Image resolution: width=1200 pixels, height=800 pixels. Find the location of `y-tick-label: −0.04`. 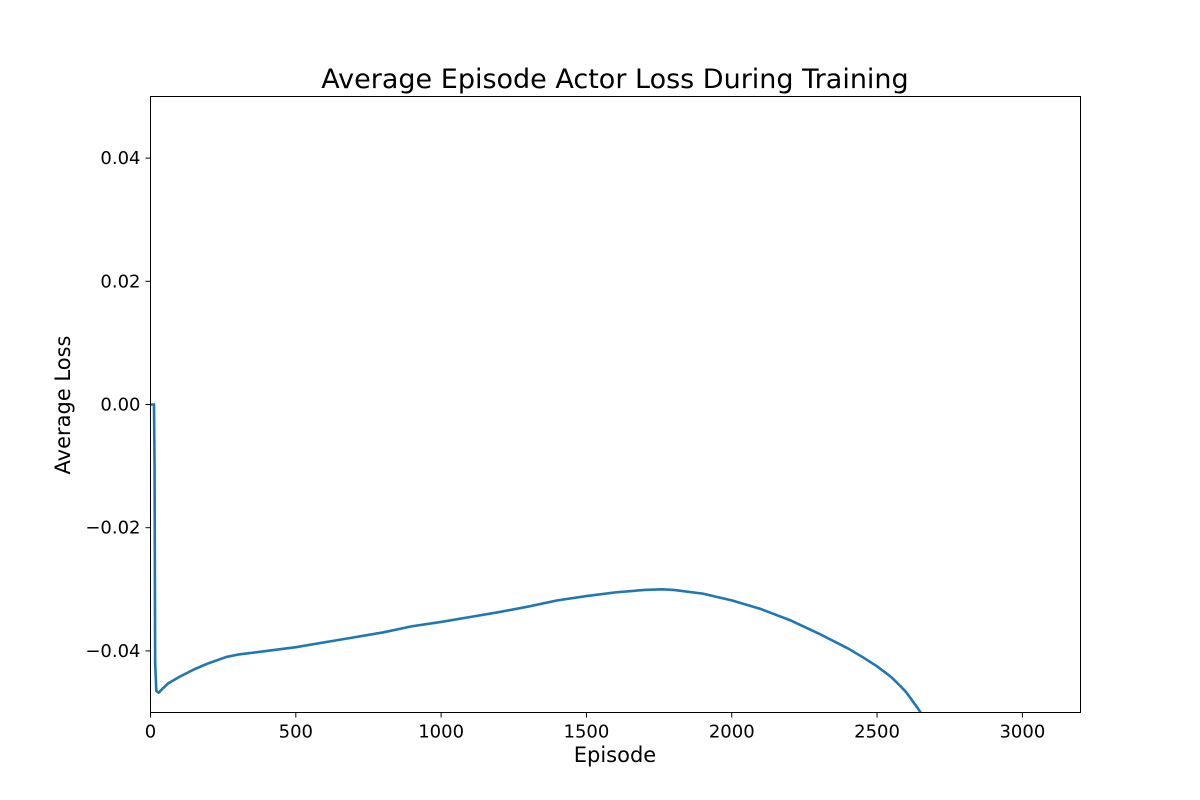

y-tick-label: −0.04 is located at coordinates (112, 651).